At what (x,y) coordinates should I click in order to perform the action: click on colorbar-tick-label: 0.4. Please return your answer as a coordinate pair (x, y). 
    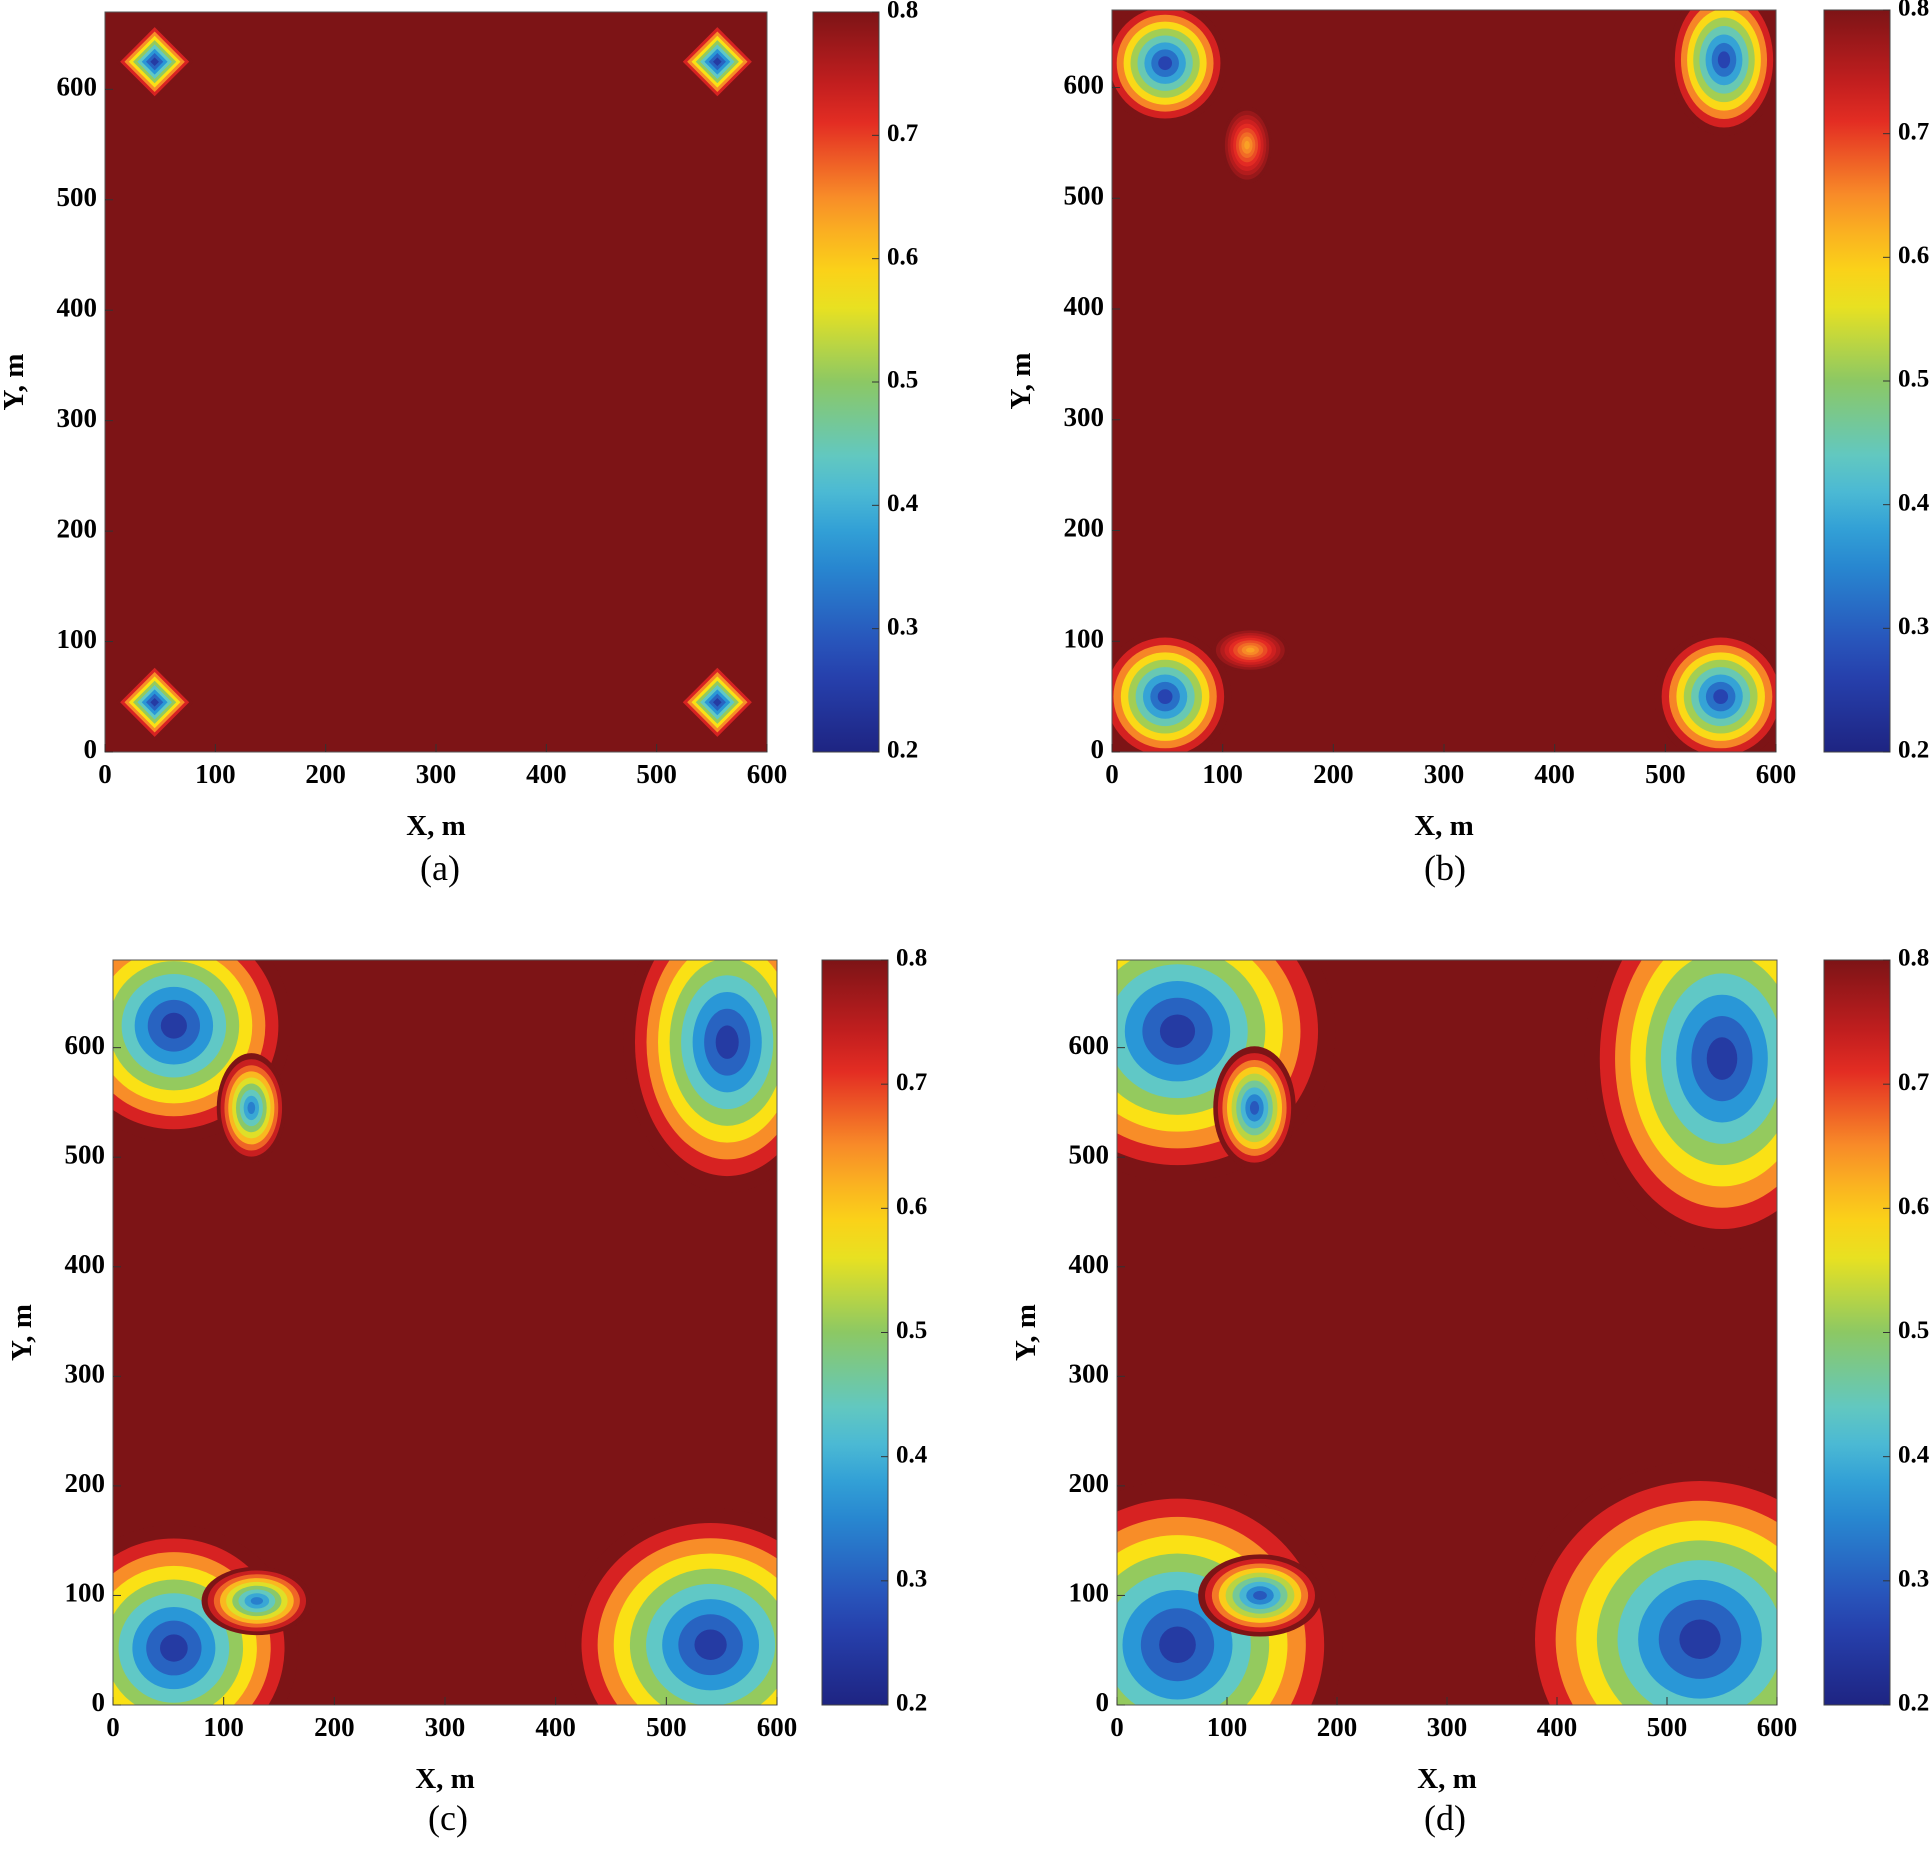
    Looking at the image, I should click on (903, 503).